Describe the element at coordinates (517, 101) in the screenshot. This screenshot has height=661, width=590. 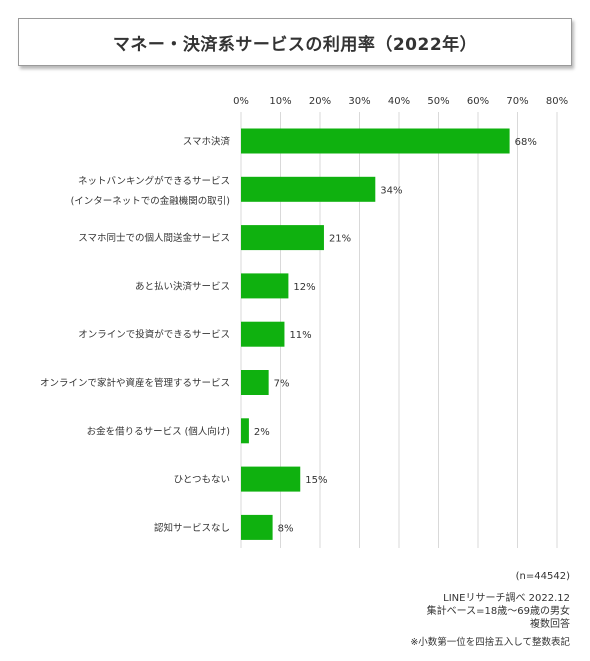
I see `tick-label: 70%` at that location.